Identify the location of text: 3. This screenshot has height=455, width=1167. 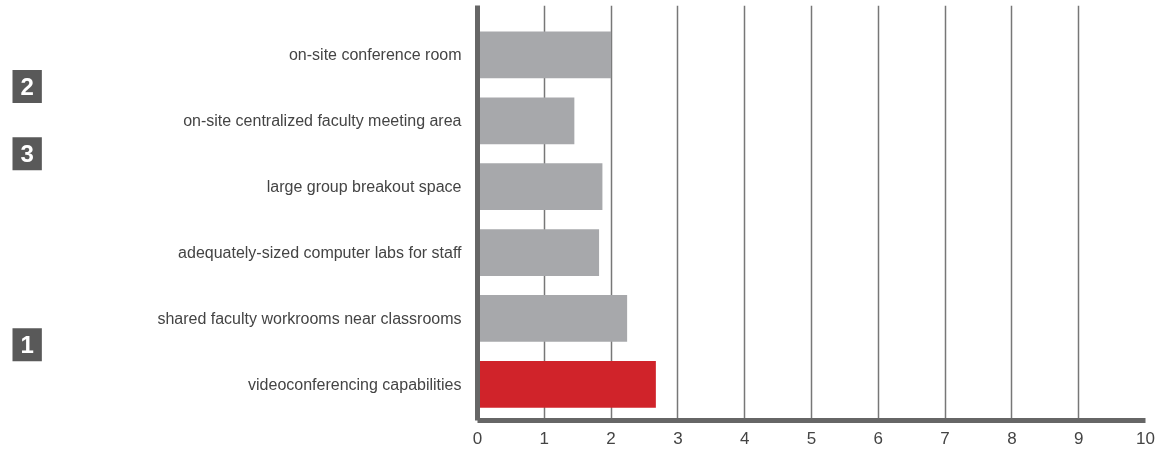
(27, 154).